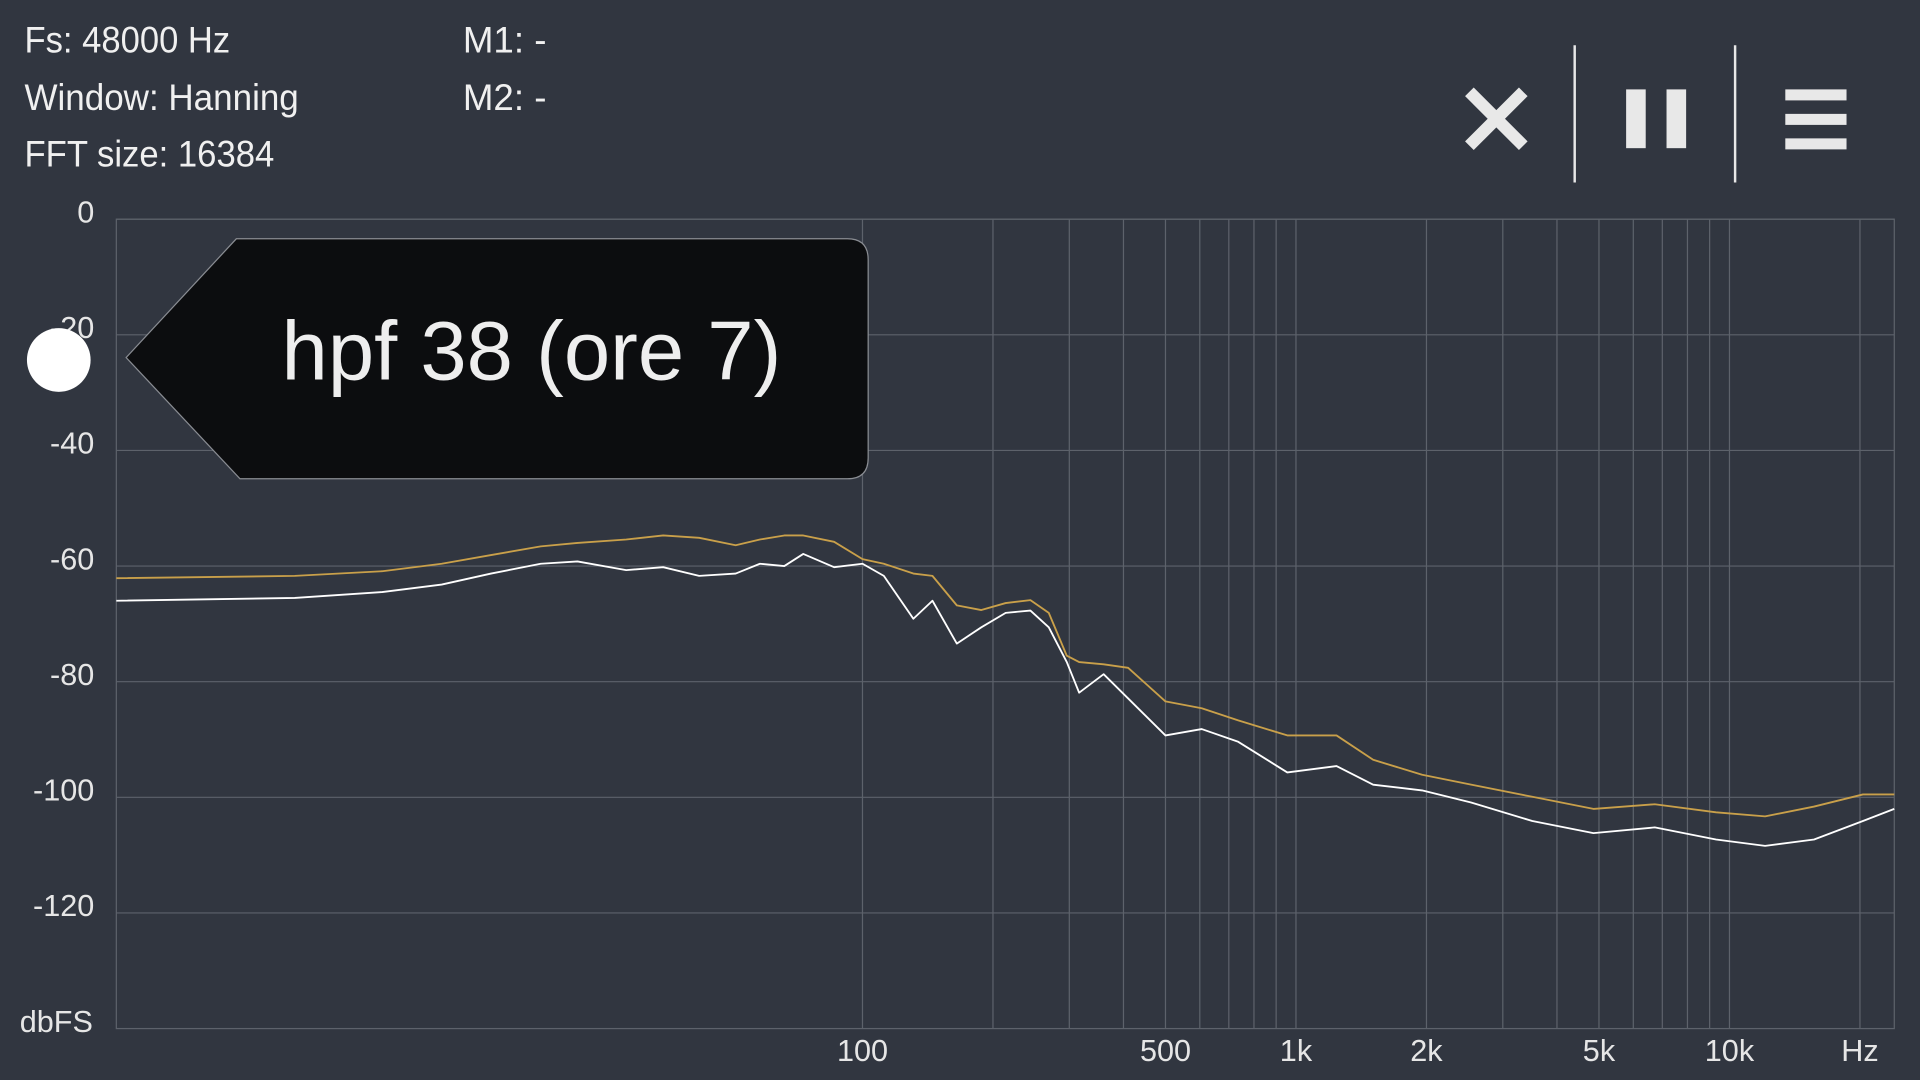  I want to click on x-tick-label: 5k, so click(1599, 1051).